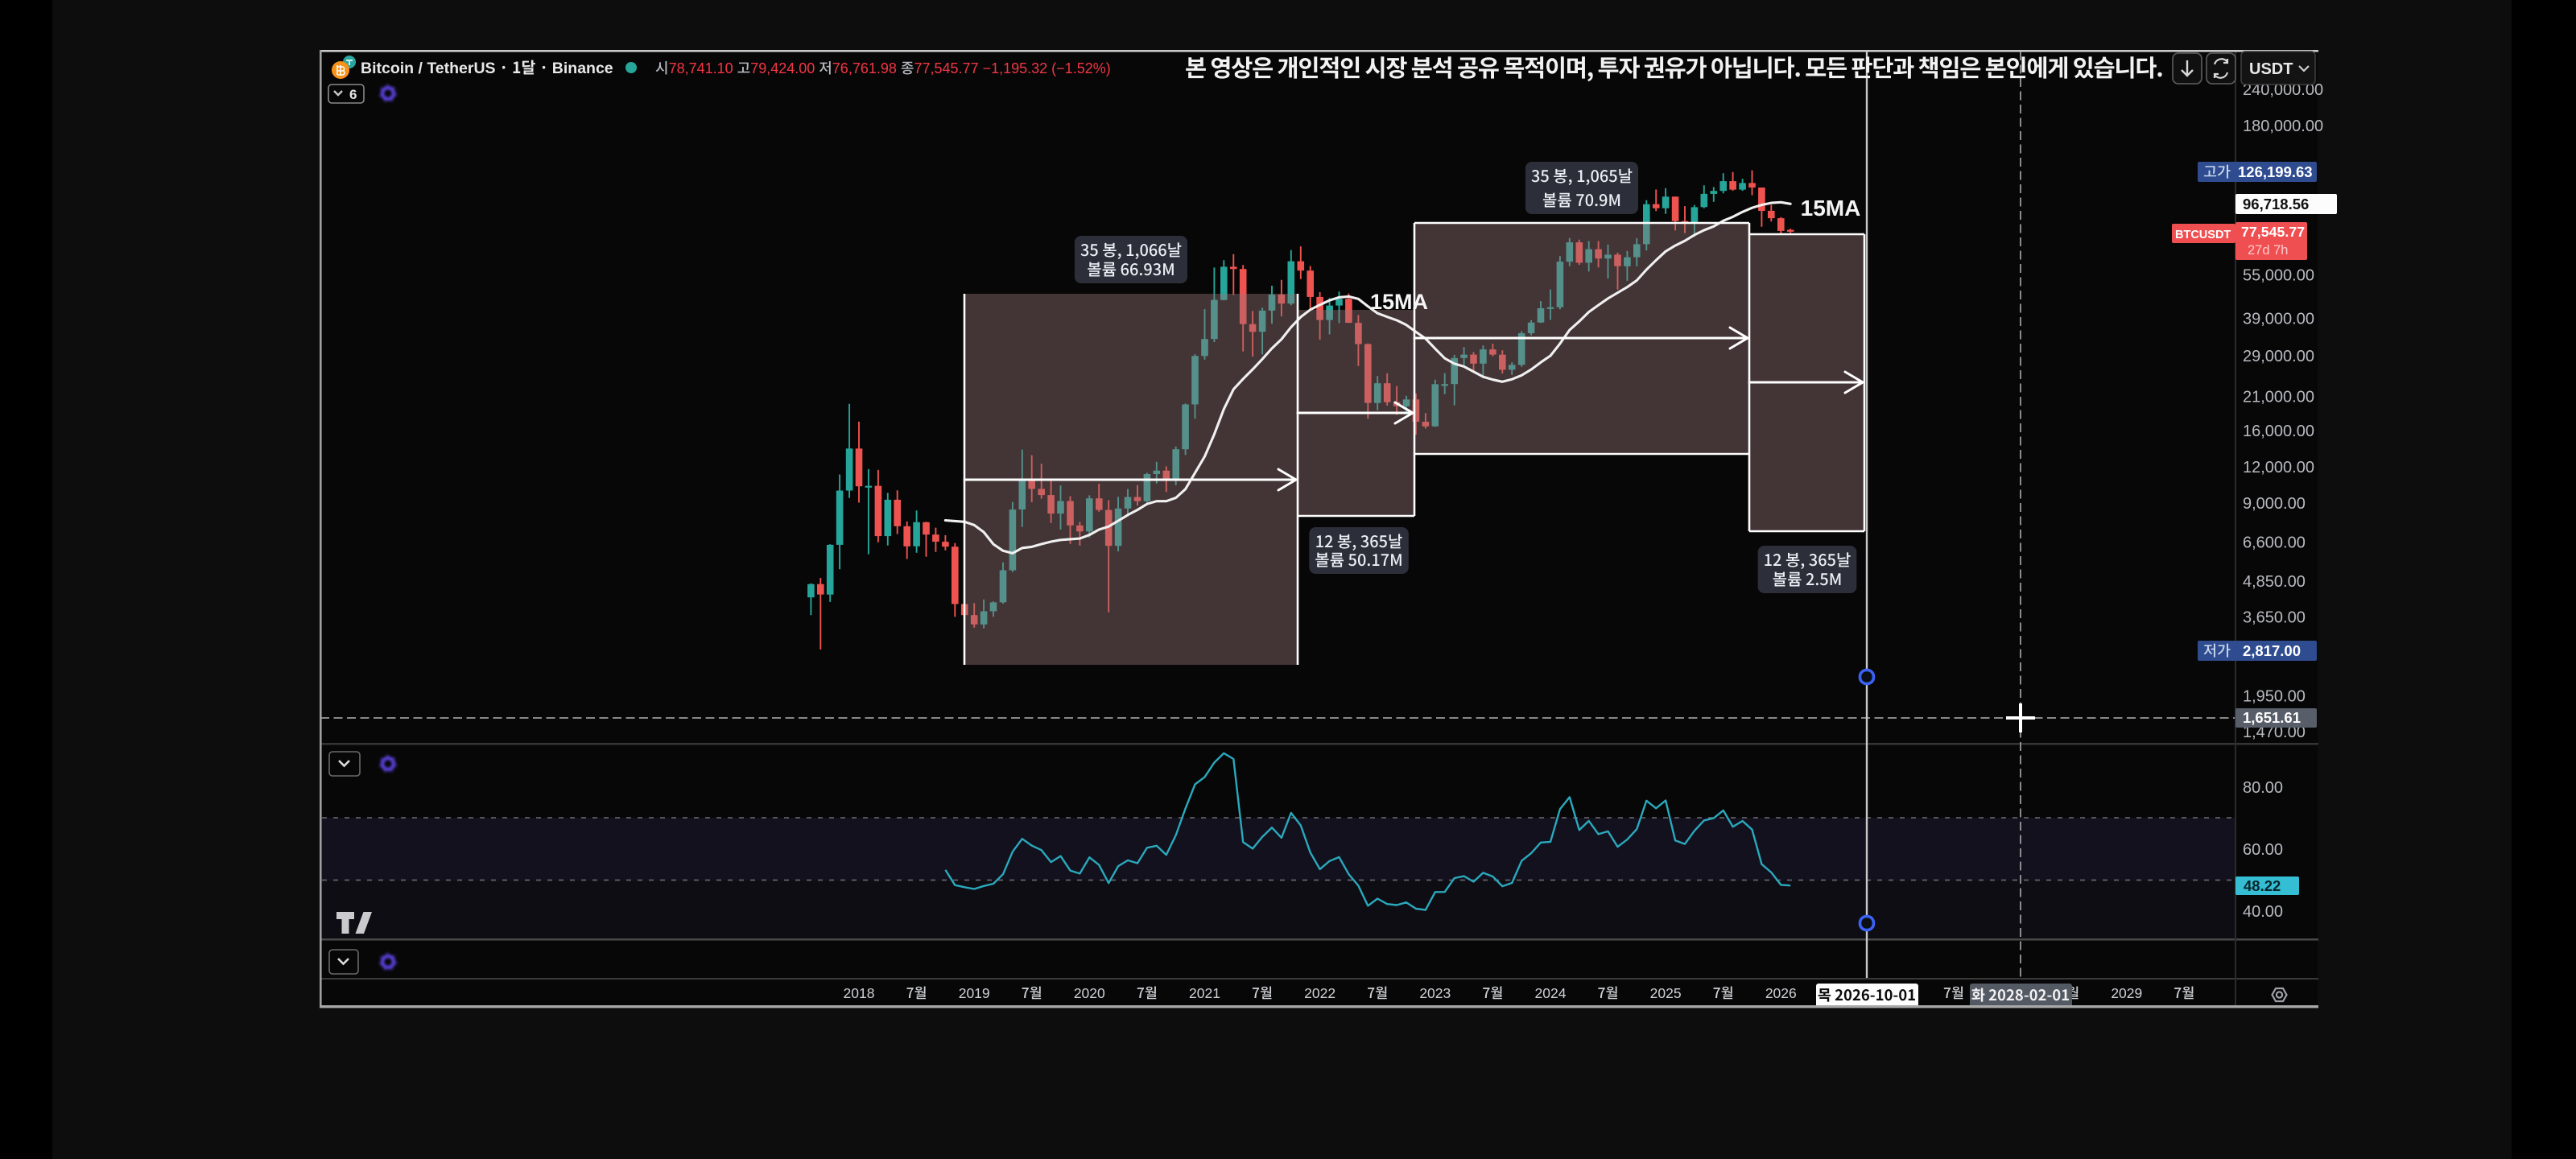 The image size is (2576, 1159). I want to click on svg-text: 2023, so click(1435, 993).